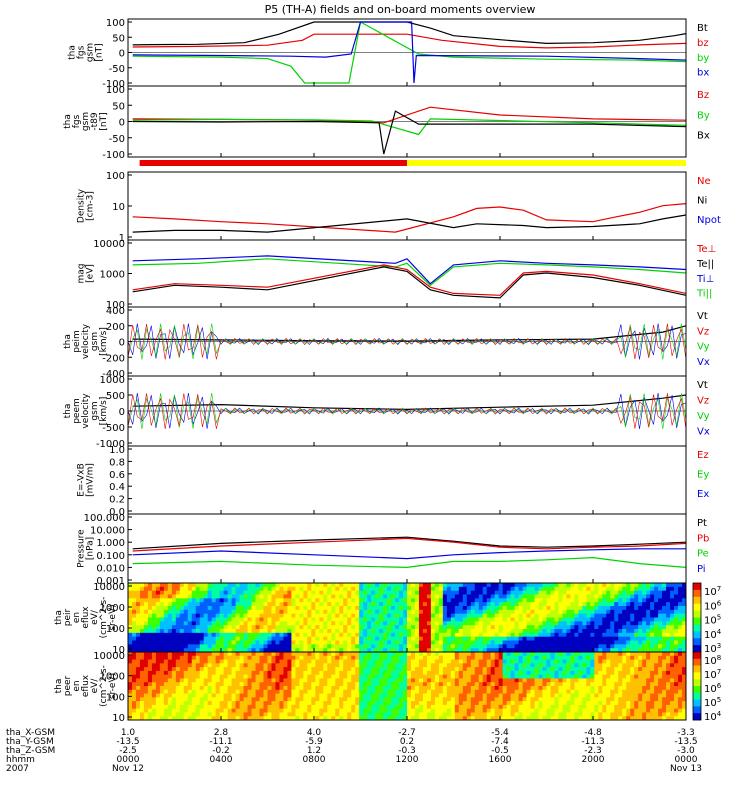  What do you see at coordinates (407, 411) in the screenshot?
I see `velocity-noise-green` at bounding box center [407, 411].